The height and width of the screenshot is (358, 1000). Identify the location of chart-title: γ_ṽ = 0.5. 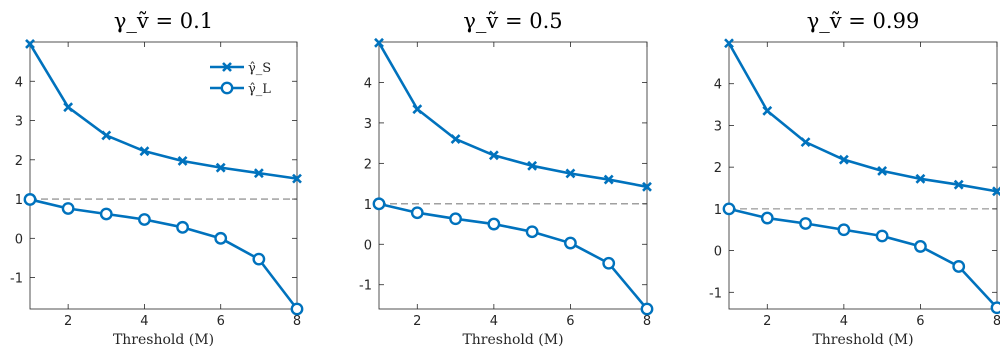
(512, 21).